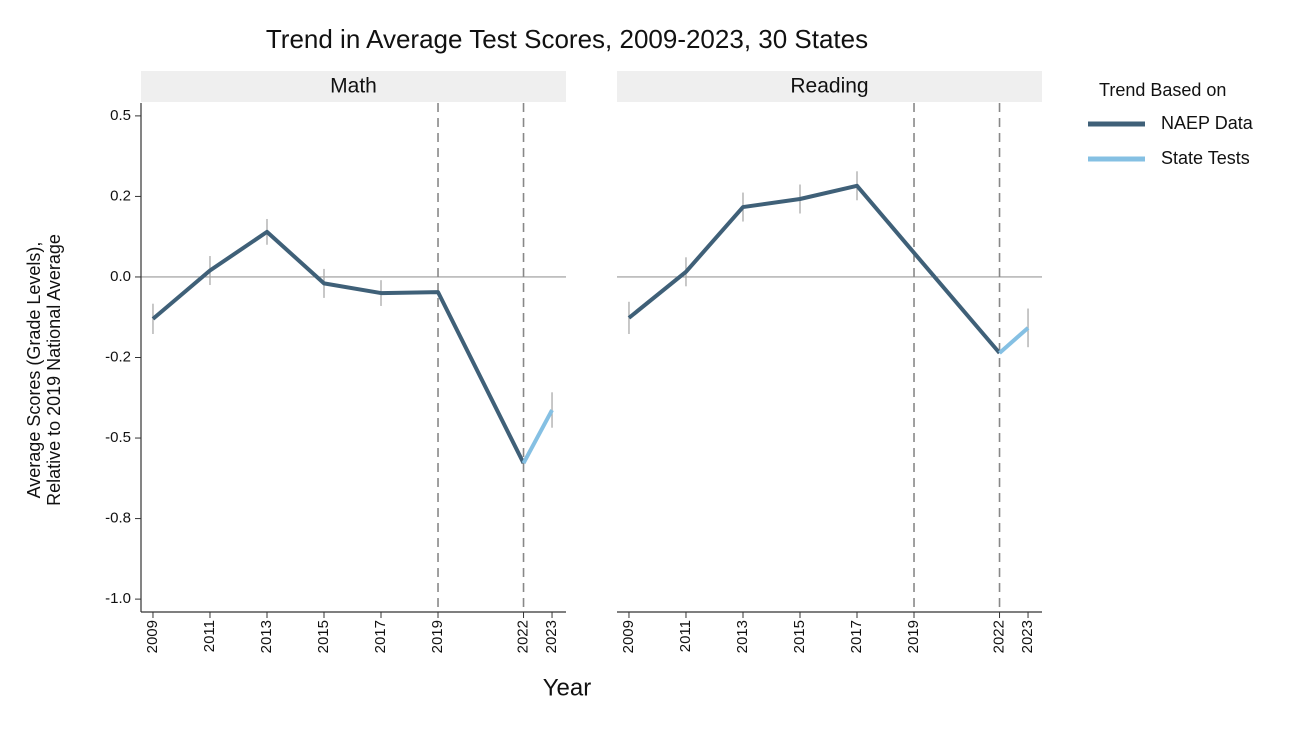 Image resolution: width=1300 pixels, height=731 pixels. Describe the element at coordinates (1162, 90) in the screenshot. I see `legend-title: Trend Based on` at that location.